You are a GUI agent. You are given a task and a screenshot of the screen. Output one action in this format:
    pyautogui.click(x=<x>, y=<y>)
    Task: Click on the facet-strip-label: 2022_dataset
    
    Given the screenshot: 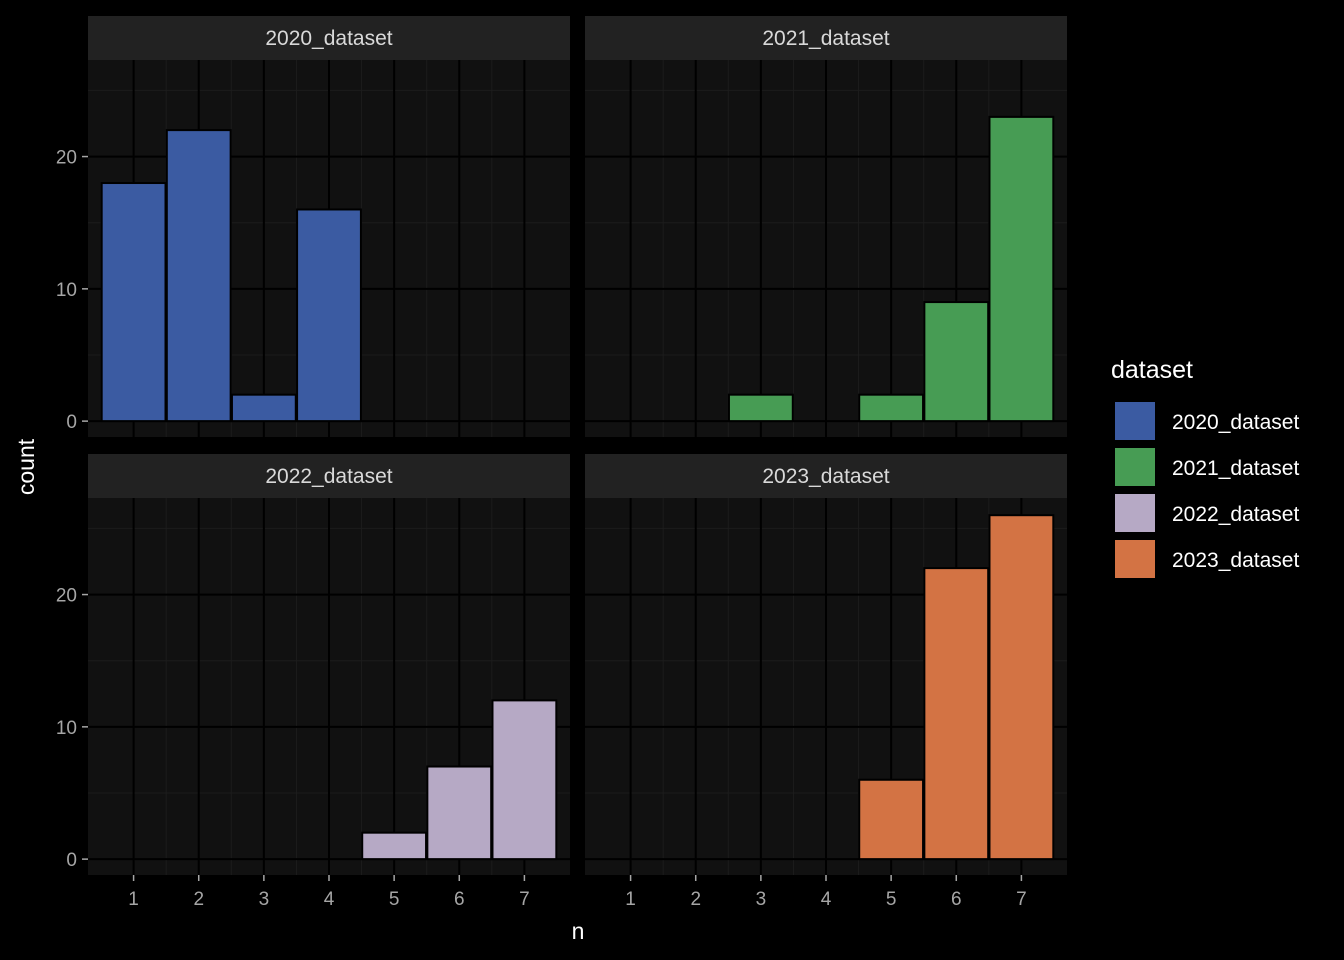 What is the action you would take?
    pyautogui.click(x=328, y=476)
    